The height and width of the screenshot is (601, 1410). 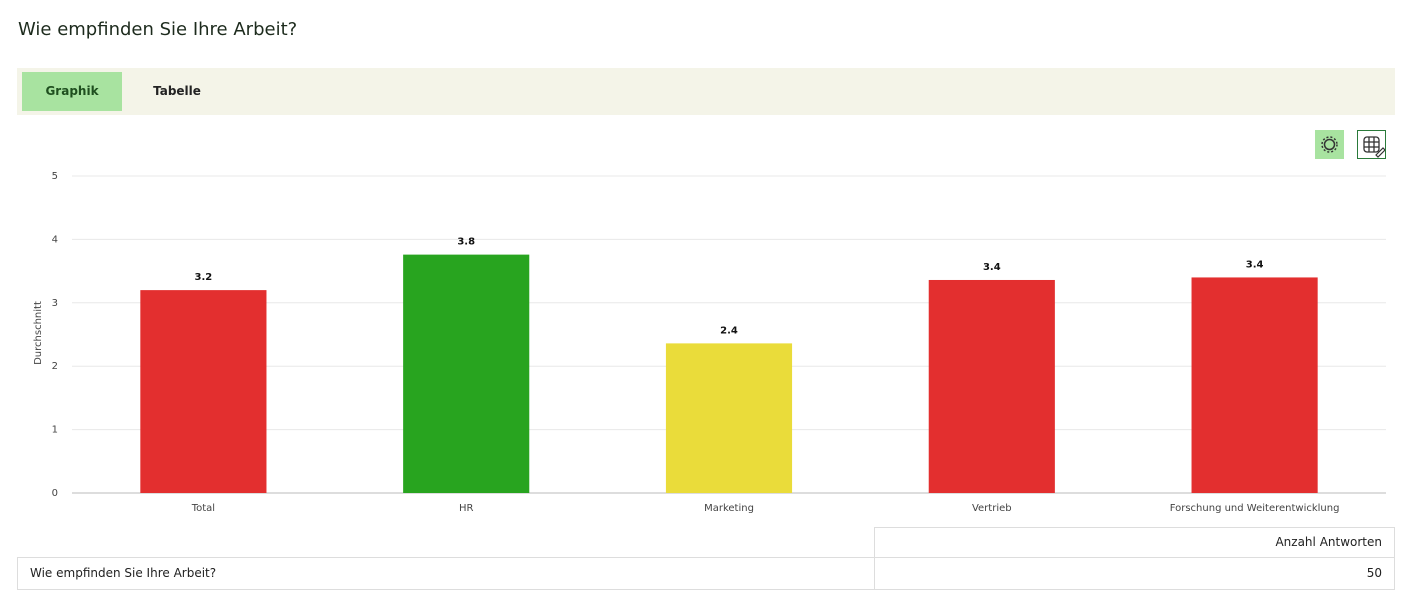 I want to click on y-tick-label: 1, so click(x=55, y=430).